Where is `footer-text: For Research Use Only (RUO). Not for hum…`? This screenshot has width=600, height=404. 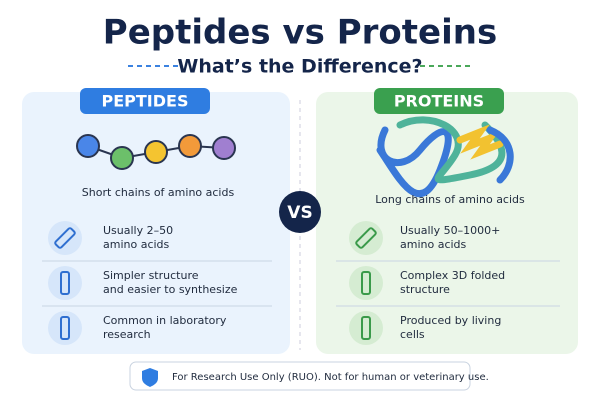
footer-text: For Research Use Only (RUO). Not for hum… is located at coordinates (330, 377).